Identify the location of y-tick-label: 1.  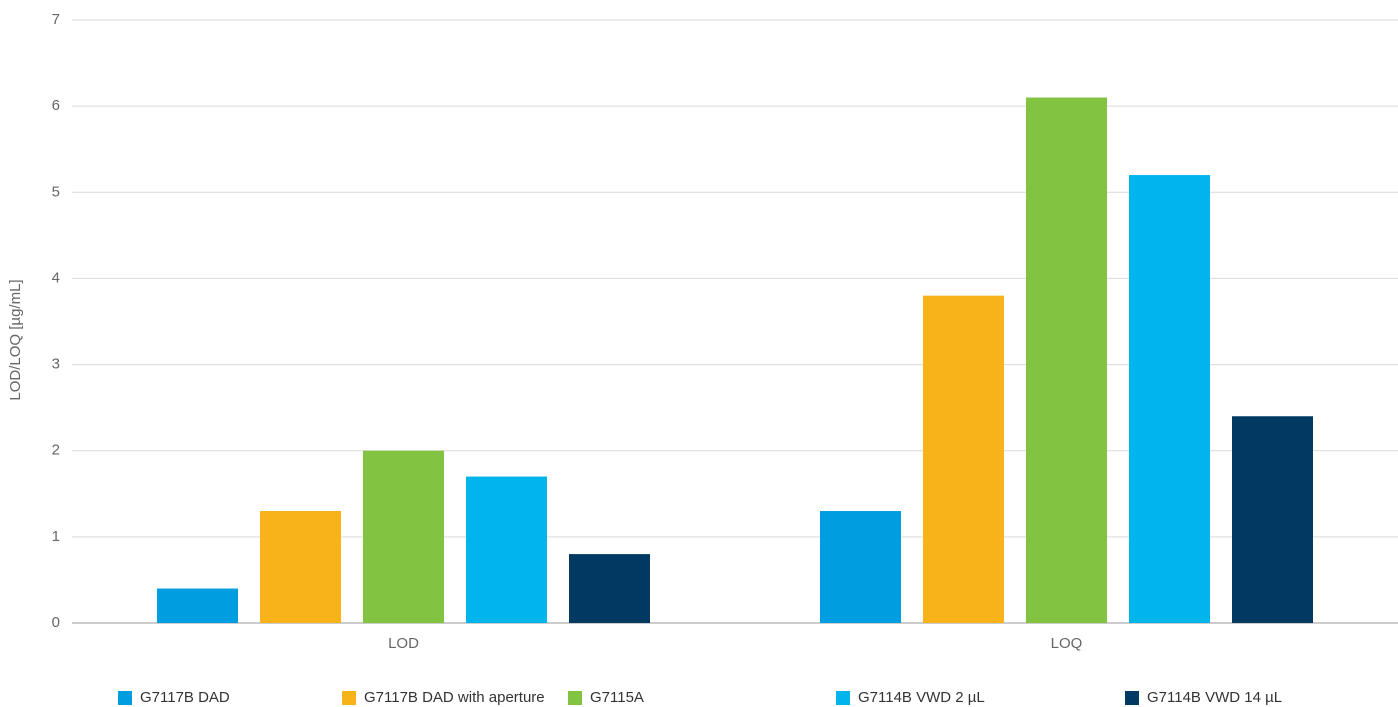
(56, 536).